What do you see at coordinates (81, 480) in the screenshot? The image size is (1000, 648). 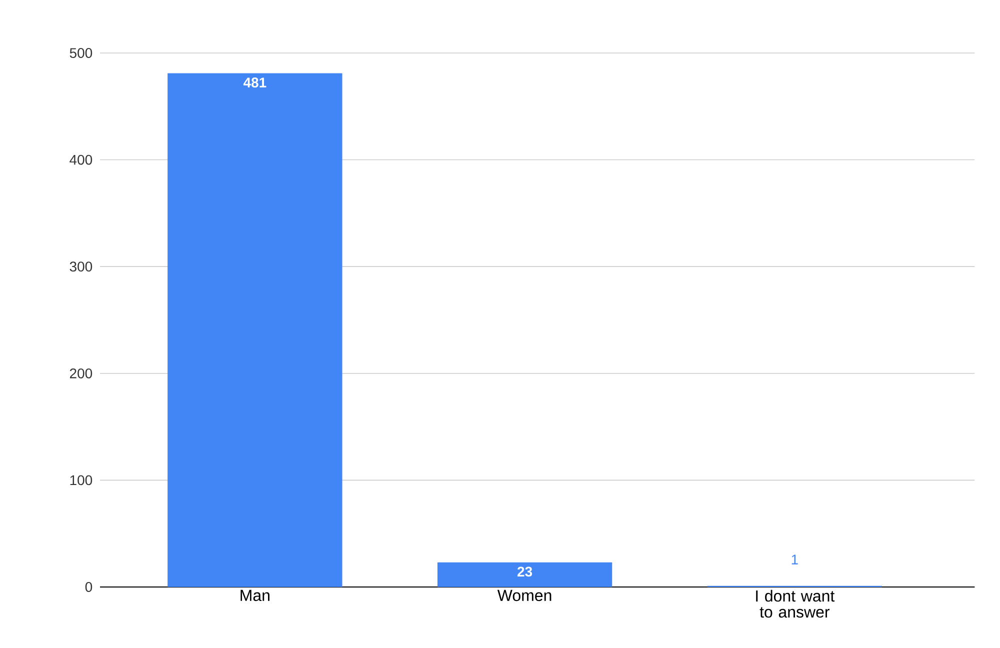 I see `y-tick-label: 100` at bounding box center [81, 480].